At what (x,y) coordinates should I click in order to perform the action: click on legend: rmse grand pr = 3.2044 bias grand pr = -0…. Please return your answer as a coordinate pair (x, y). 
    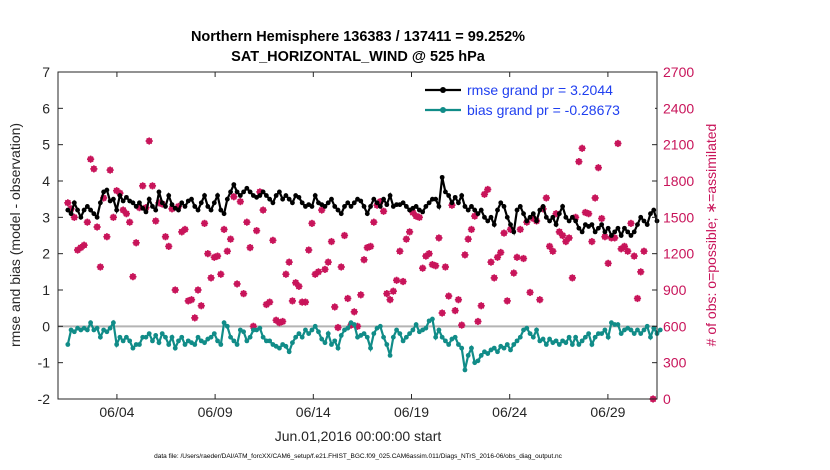
    Looking at the image, I should click on (538, 100).